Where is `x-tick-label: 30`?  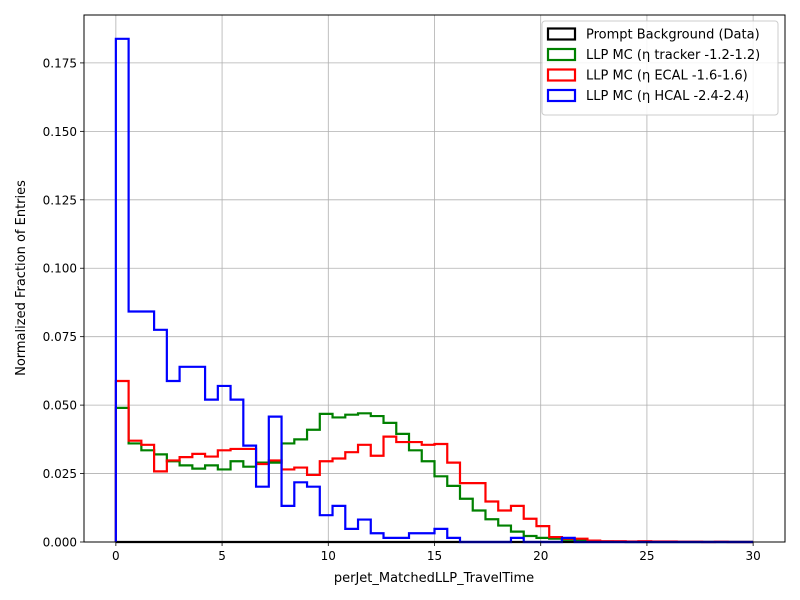
x-tick-label: 30 is located at coordinates (752, 556).